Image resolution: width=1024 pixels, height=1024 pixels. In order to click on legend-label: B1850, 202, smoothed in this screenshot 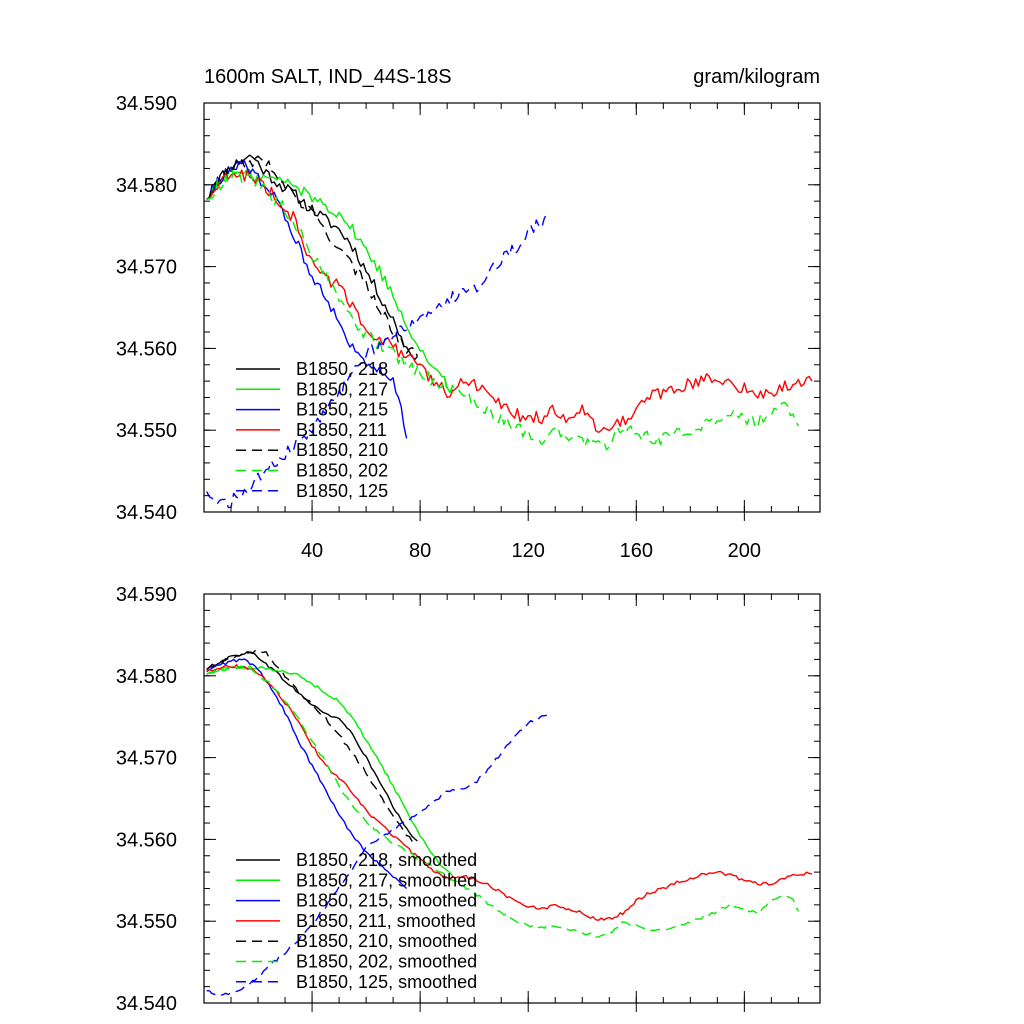, I will do `click(386, 962)`.